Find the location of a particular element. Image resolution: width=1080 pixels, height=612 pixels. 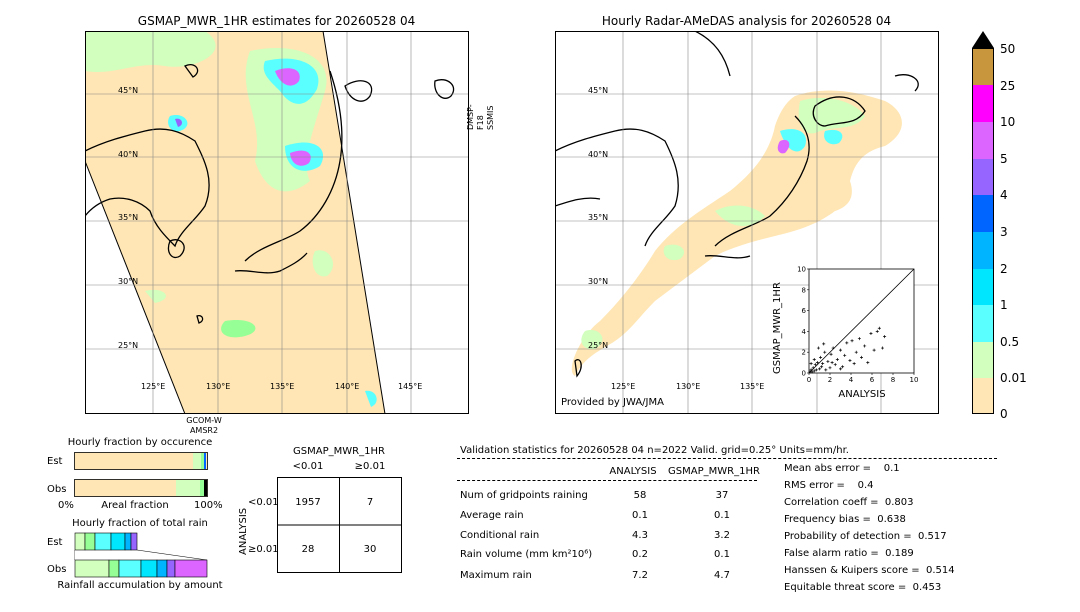

scatter-xtick: 0 is located at coordinates (809, 380).